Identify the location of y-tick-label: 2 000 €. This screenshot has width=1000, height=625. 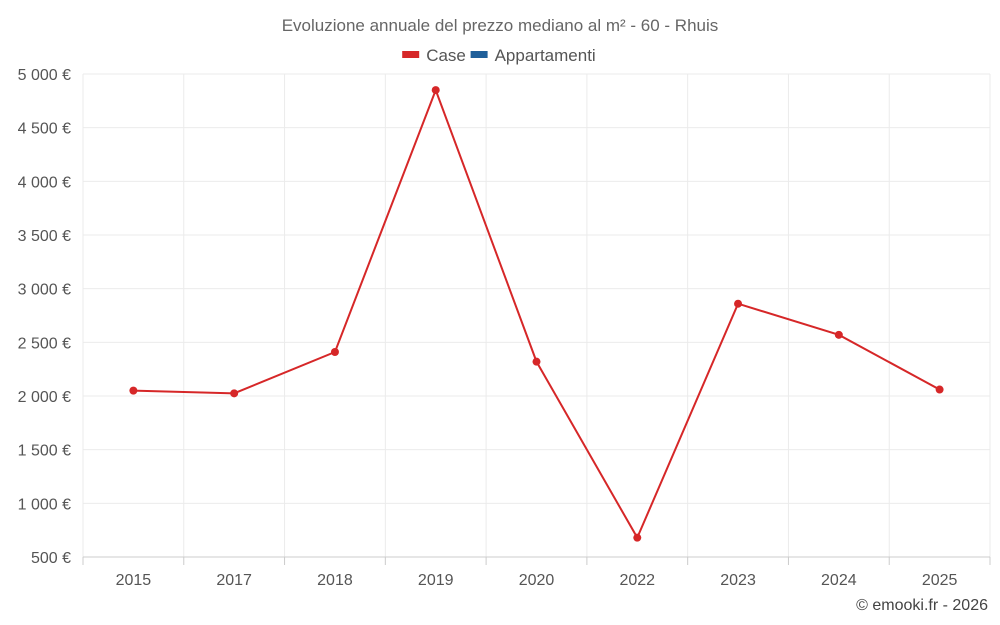
(44, 397).